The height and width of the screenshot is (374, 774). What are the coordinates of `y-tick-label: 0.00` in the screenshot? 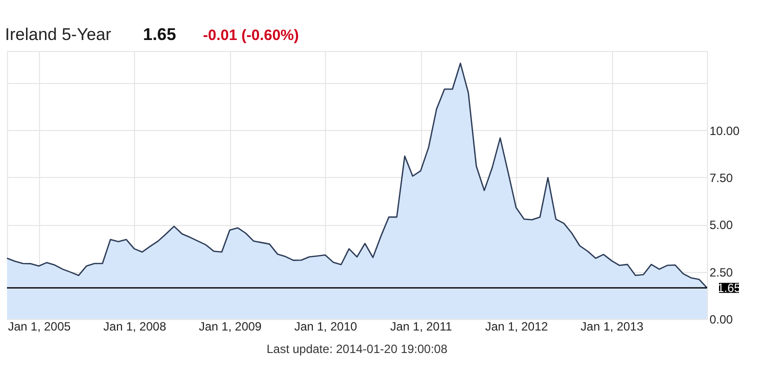 It's located at (722, 319).